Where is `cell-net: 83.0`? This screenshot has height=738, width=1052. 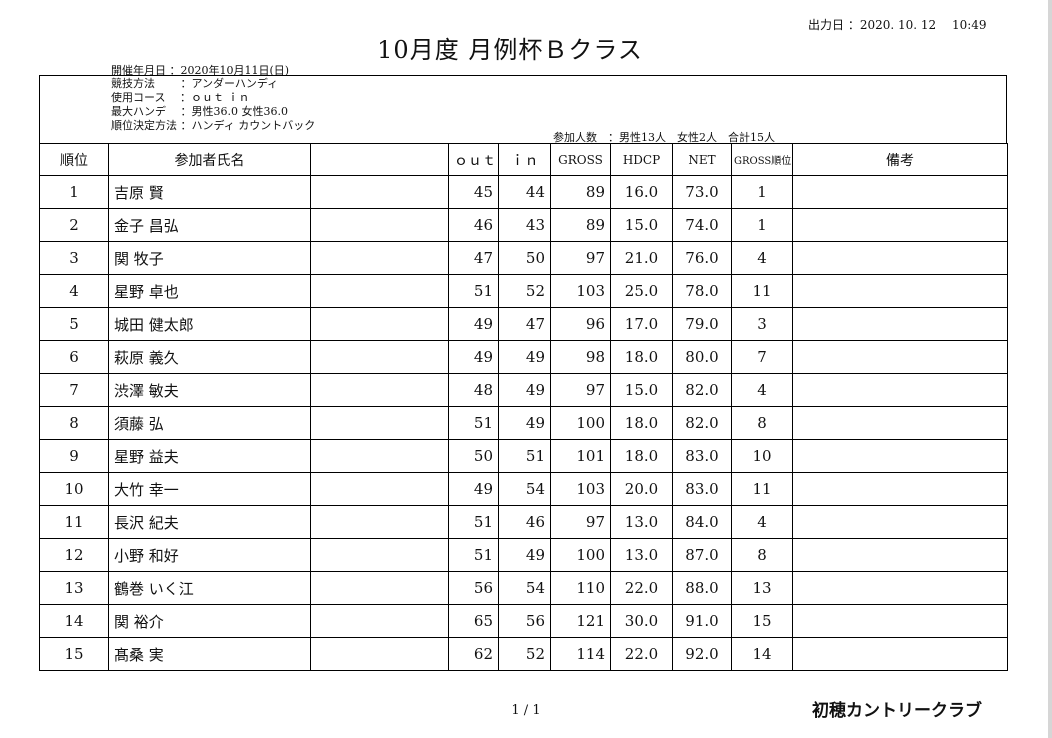
cell-net: 83.0 is located at coordinates (702, 456).